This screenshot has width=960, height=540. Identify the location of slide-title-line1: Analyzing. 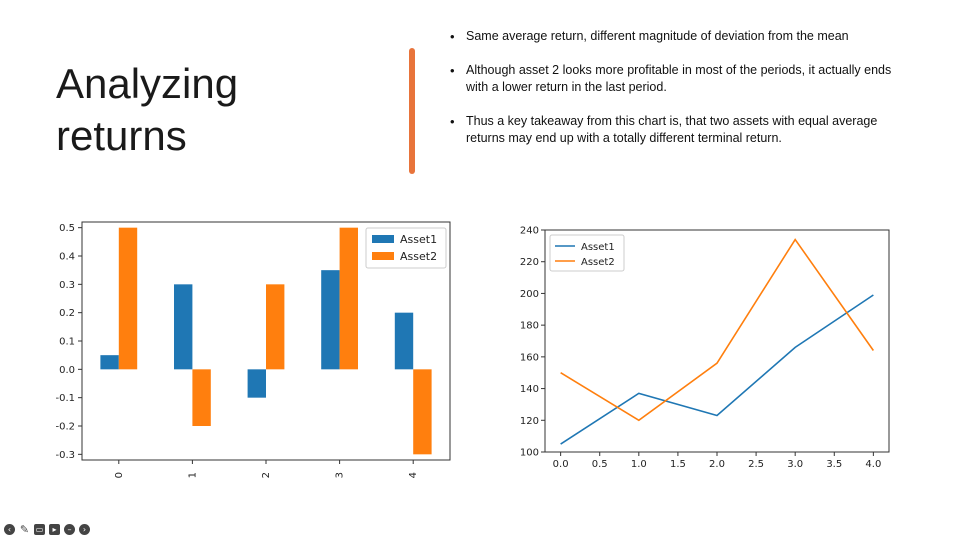
(147, 83).